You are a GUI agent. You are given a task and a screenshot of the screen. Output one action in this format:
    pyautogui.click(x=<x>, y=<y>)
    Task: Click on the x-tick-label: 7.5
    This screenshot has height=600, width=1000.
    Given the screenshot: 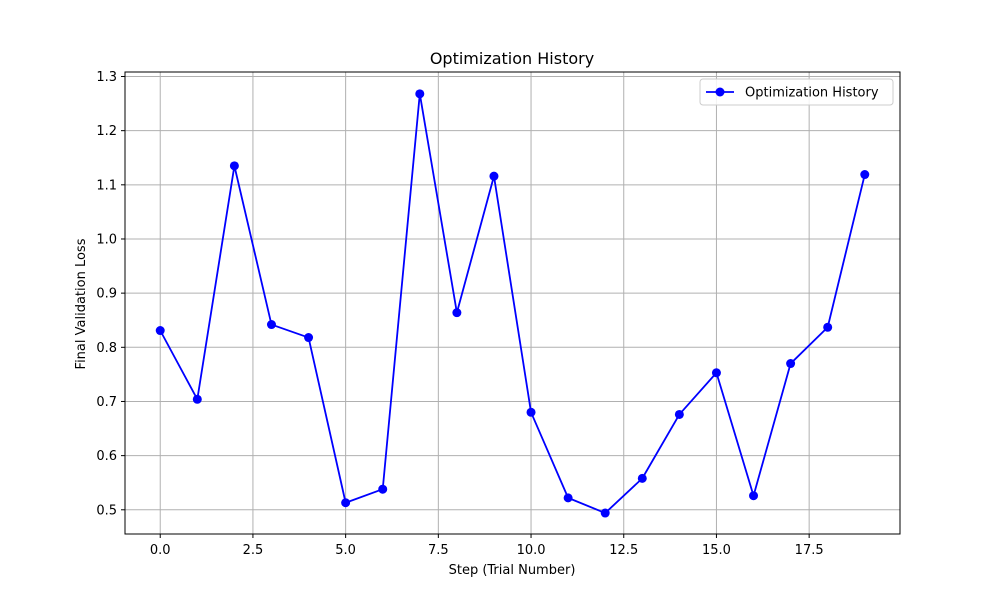 What is the action you would take?
    pyautogui.click(x=438, y=550)
    